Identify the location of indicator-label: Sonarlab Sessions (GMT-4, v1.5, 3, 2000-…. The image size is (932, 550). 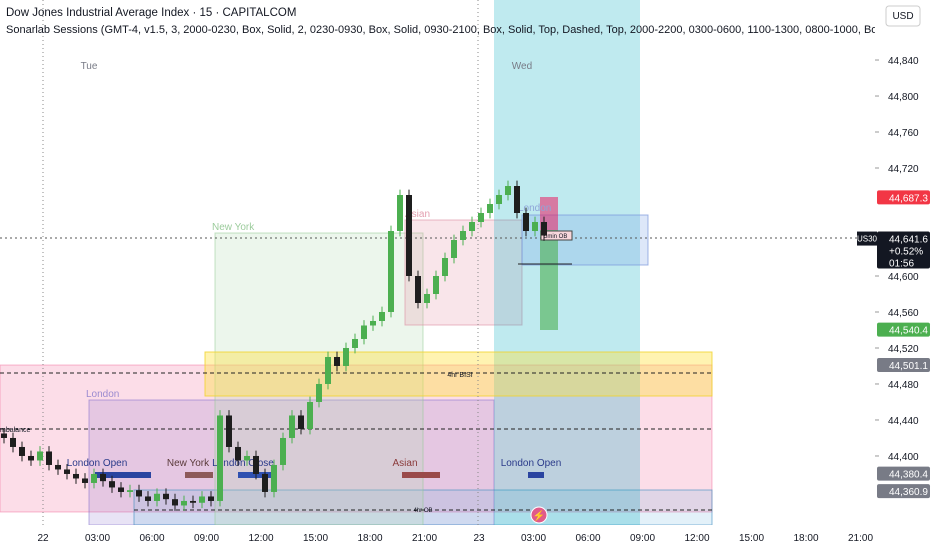
(469, 30).